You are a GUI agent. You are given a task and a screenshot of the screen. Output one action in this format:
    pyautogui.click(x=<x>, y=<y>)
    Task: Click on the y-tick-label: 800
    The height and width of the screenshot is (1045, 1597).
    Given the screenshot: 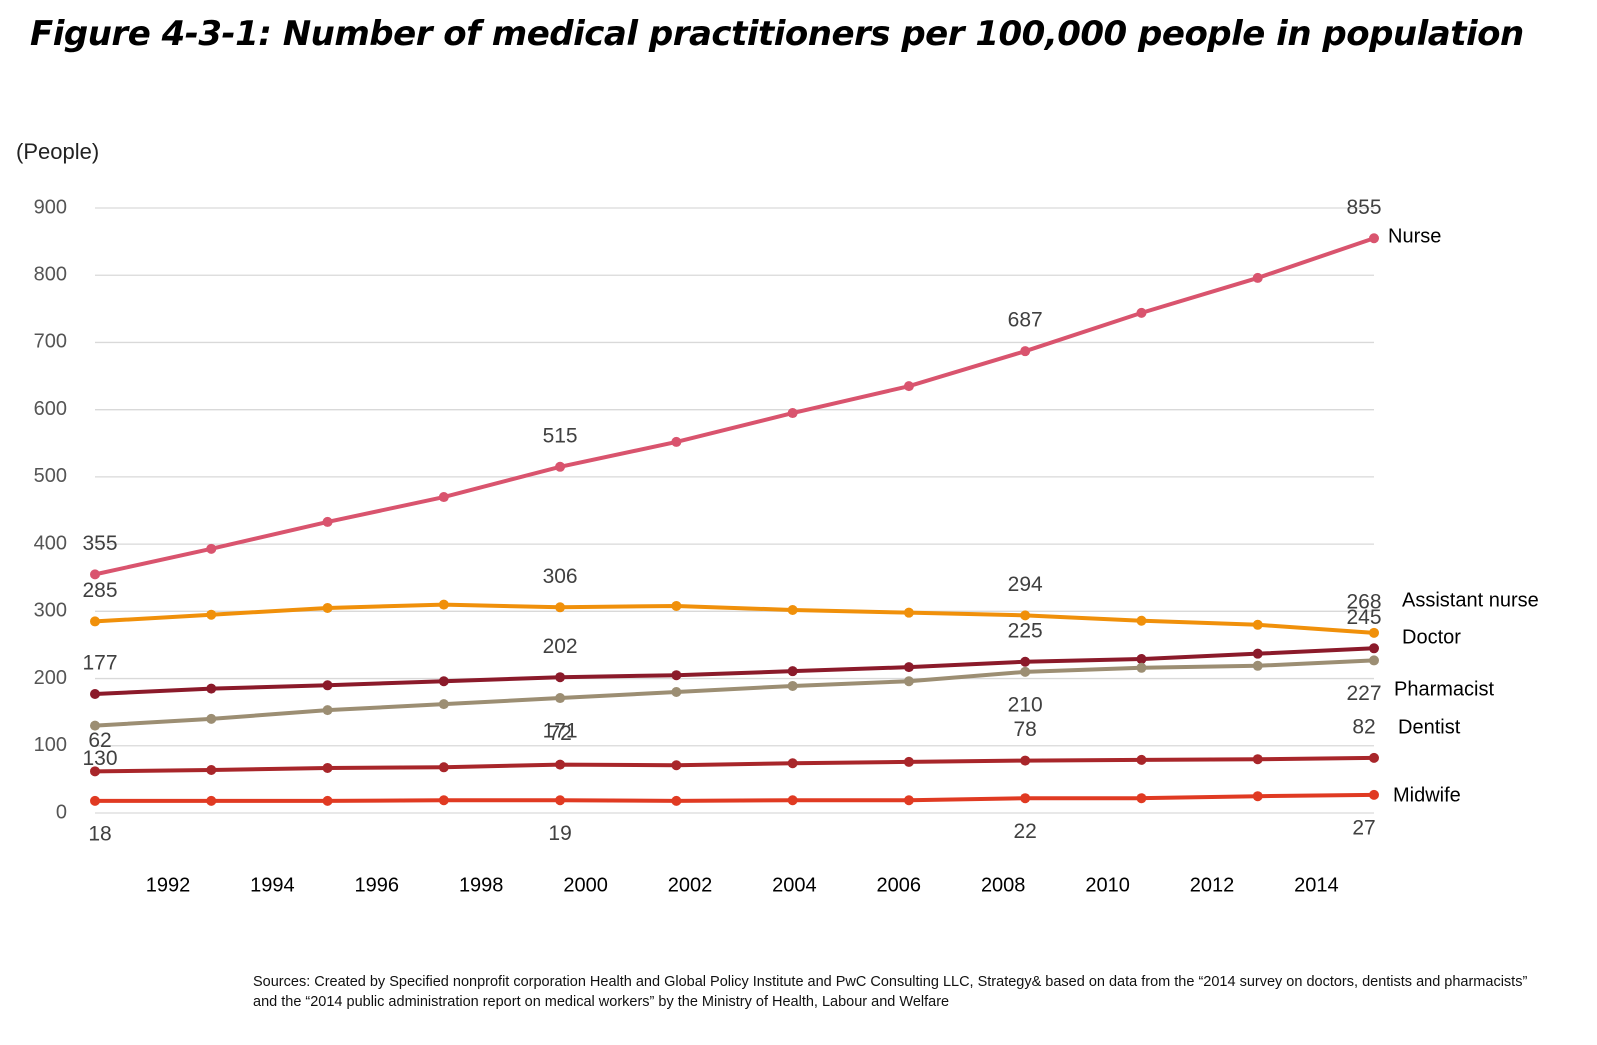 What is the action you would take?
    pyautogui.click(x=50, y=275)
    